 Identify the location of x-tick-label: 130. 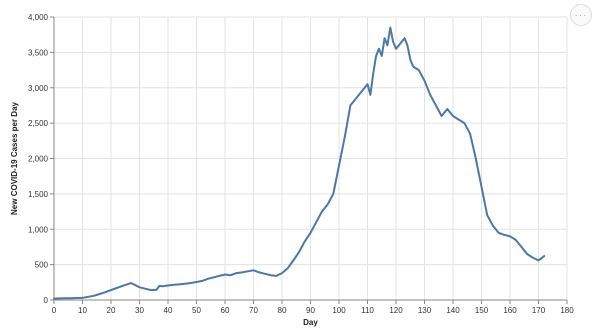
(425, 310).